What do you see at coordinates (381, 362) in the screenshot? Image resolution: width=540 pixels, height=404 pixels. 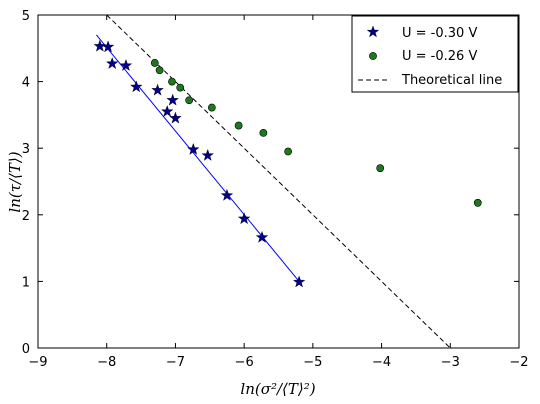 I see `x-tick-label: −4` at bounding box center [381, 362].